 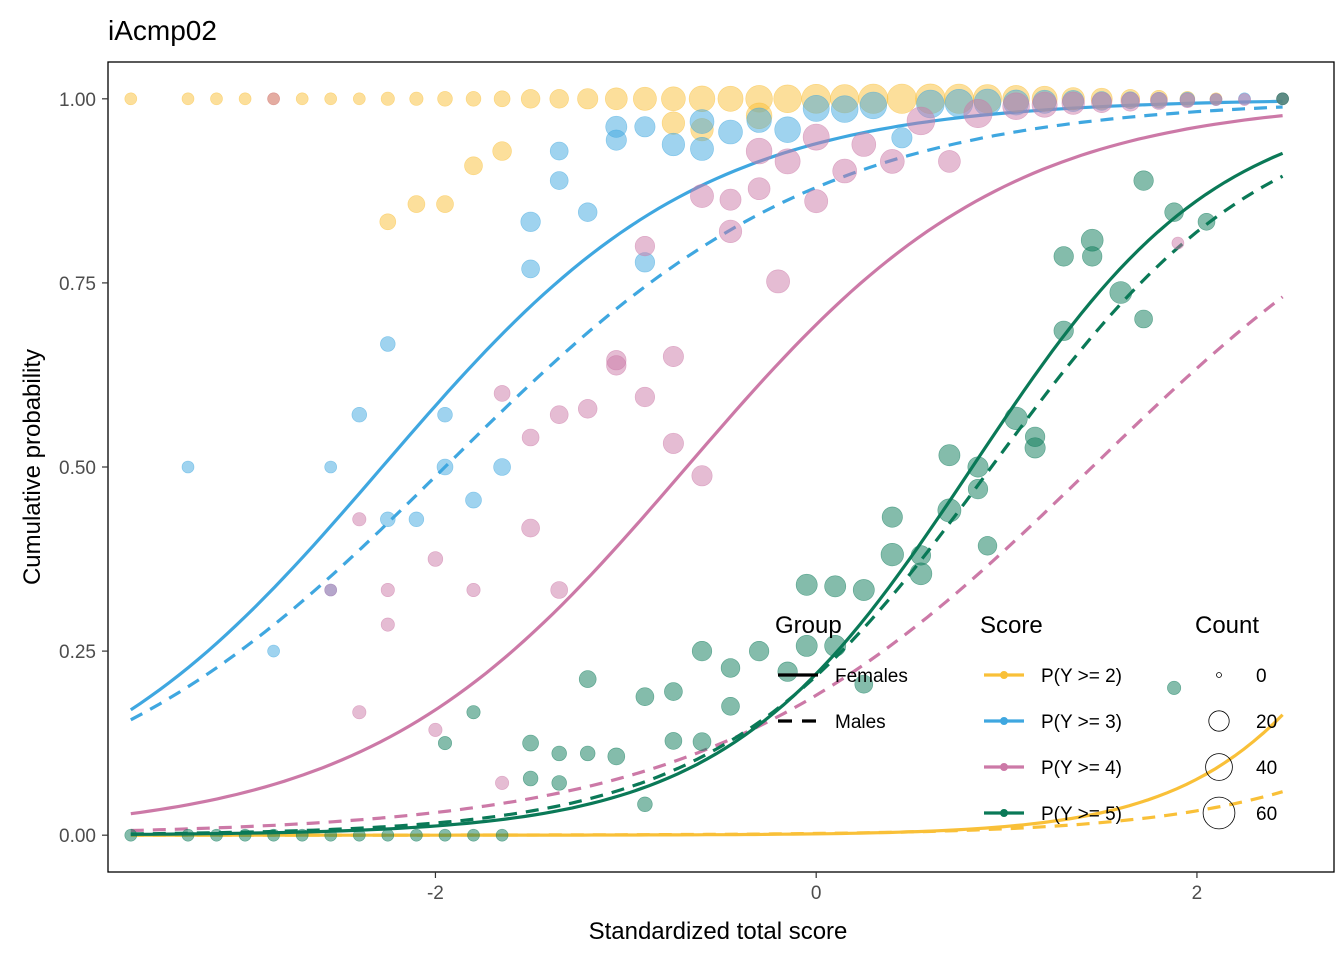 What do you see at coordinates (1011, 625) in the screenshot?
I see `legend-score-title: Score` at bounding box center [1011, 625].